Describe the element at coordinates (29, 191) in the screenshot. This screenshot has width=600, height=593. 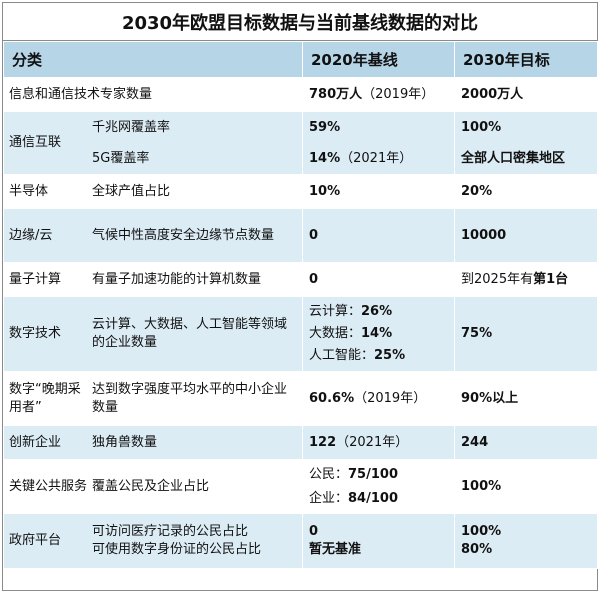
I see `category-label: 半导体` at that location.